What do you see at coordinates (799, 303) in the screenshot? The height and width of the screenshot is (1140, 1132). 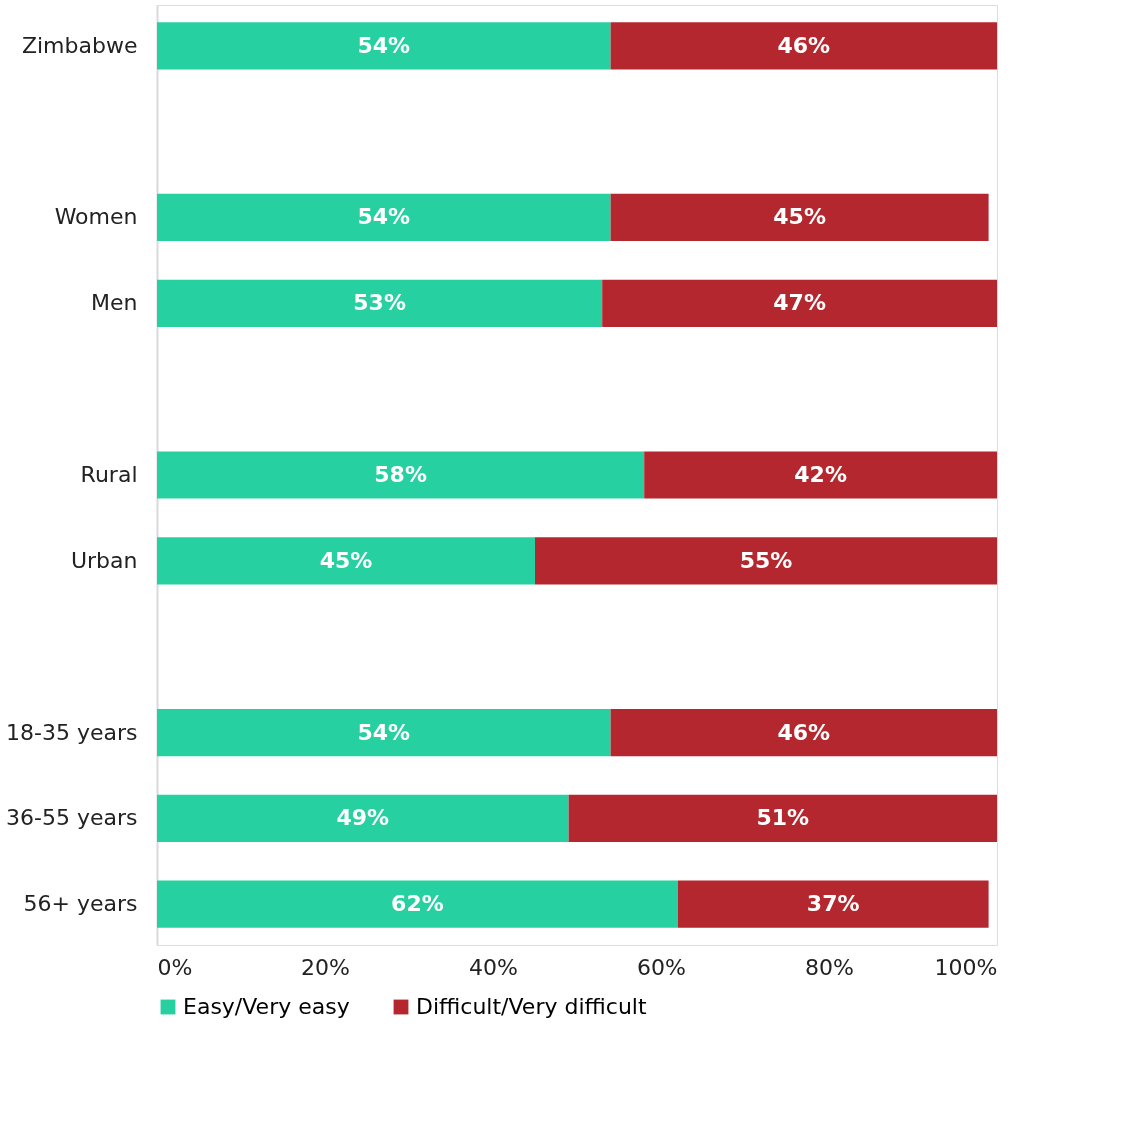 I see `data-label: 47%` at bounding box center [799, 303].